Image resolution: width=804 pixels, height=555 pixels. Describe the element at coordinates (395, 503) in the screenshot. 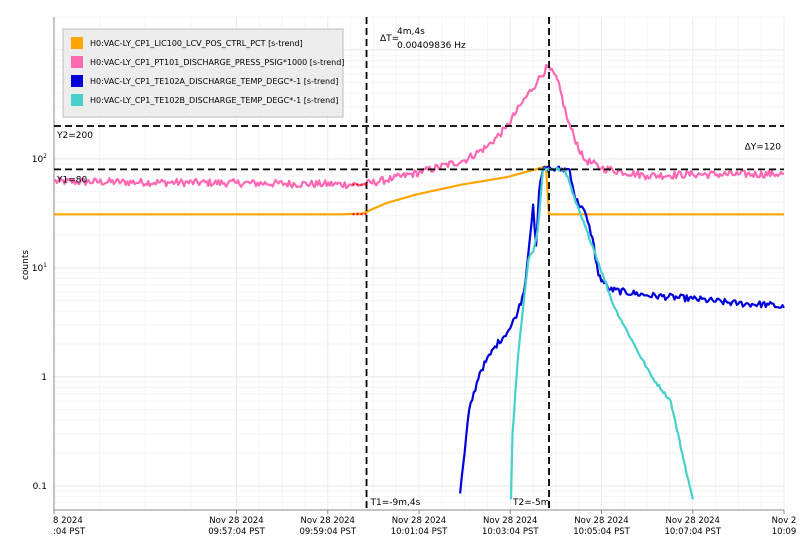

I see `cursor-t1-label: T1=-9m,4s` at that location.